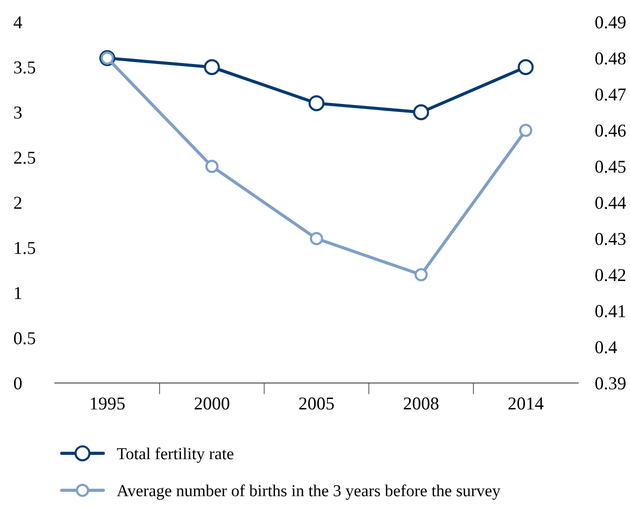 The image size is (630, 514). I want to click on y2-tick-label: 0.48, so click(610, 58).